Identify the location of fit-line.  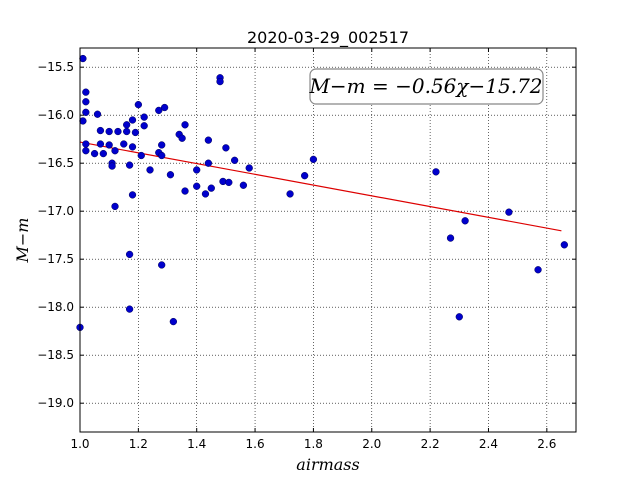
(320, 186).